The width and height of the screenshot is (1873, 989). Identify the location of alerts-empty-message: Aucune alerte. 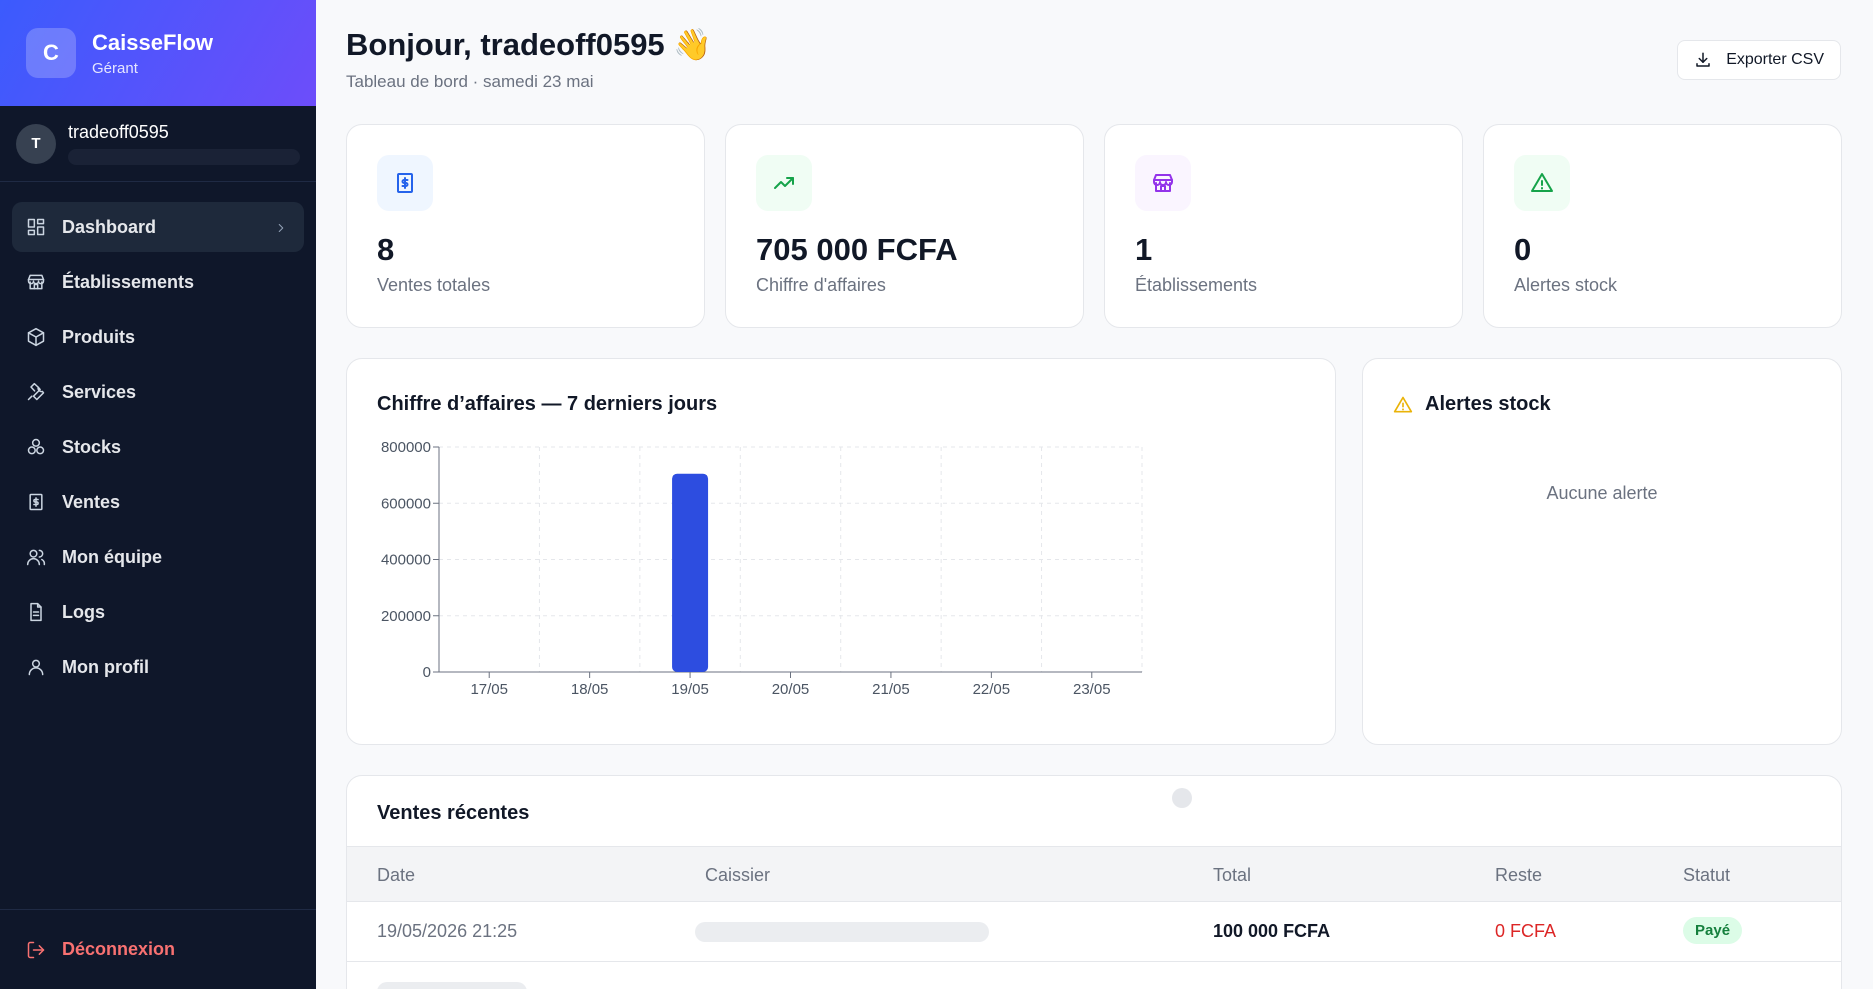
(1602, 493).